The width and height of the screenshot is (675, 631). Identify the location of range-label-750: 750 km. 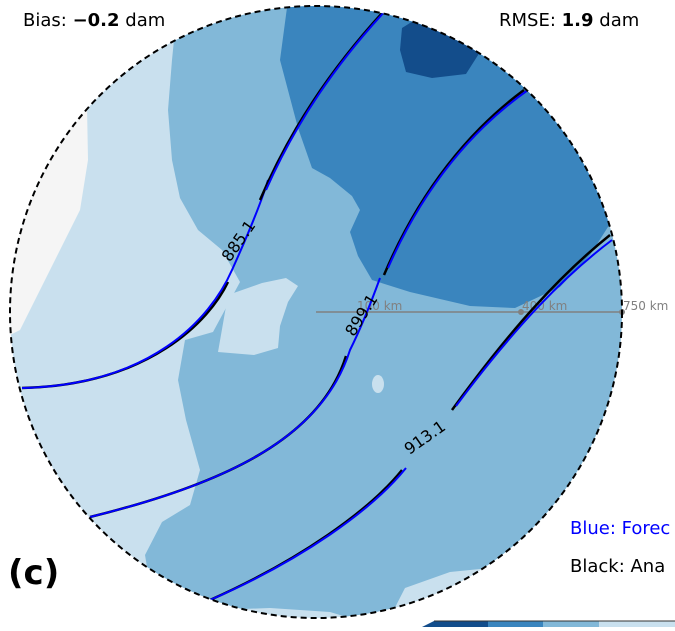
(645, 306).